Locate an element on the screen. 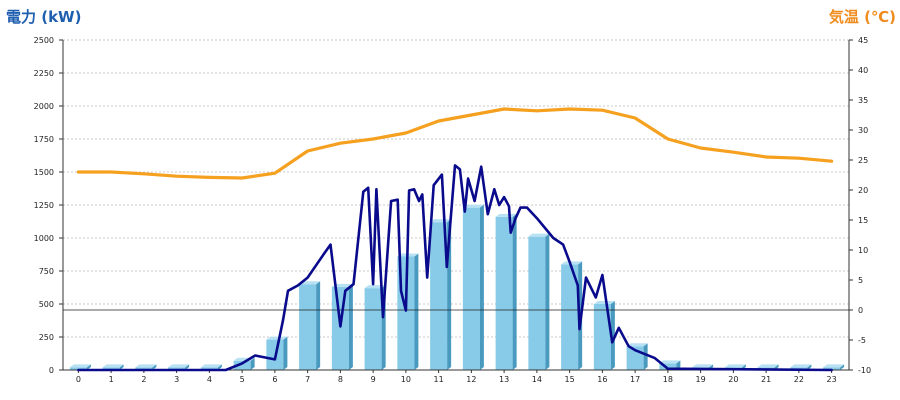 The height and width of the screenshot is (400, 900). left-axis-label: 電力 (kW) is located at coordinates (43, 17).